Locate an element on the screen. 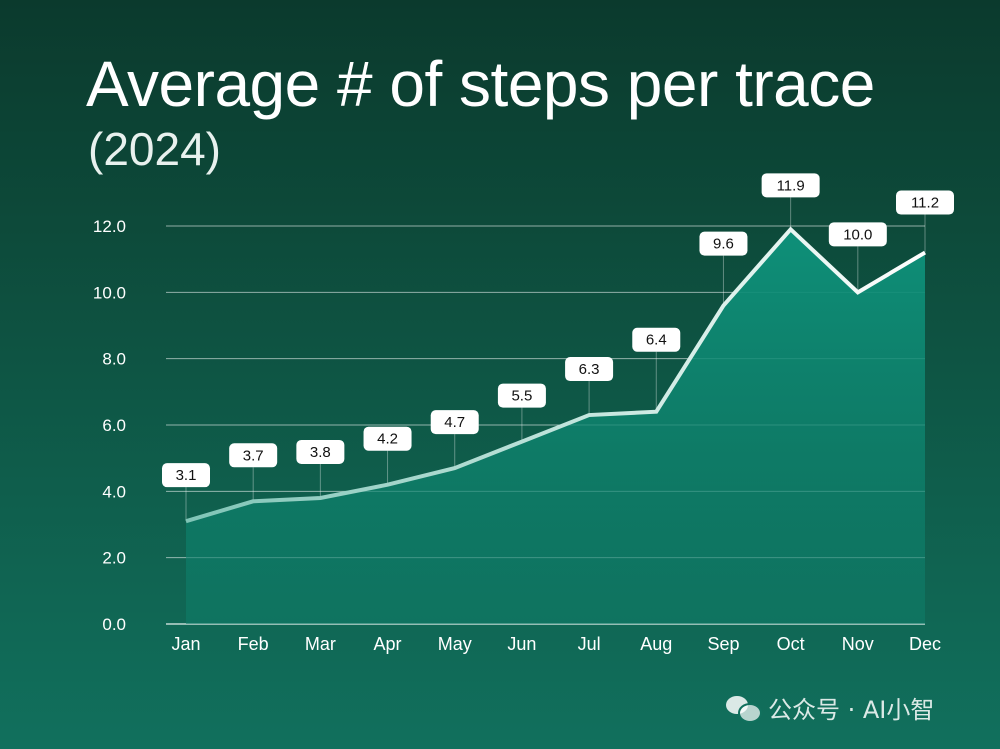 The width and height of the screenshot is (1000, 749). x-tick-label: Aug is located at coordinates (656, 644).